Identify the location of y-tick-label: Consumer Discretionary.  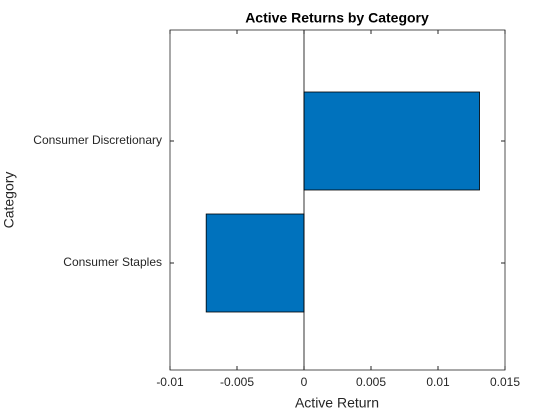
(97, 140).